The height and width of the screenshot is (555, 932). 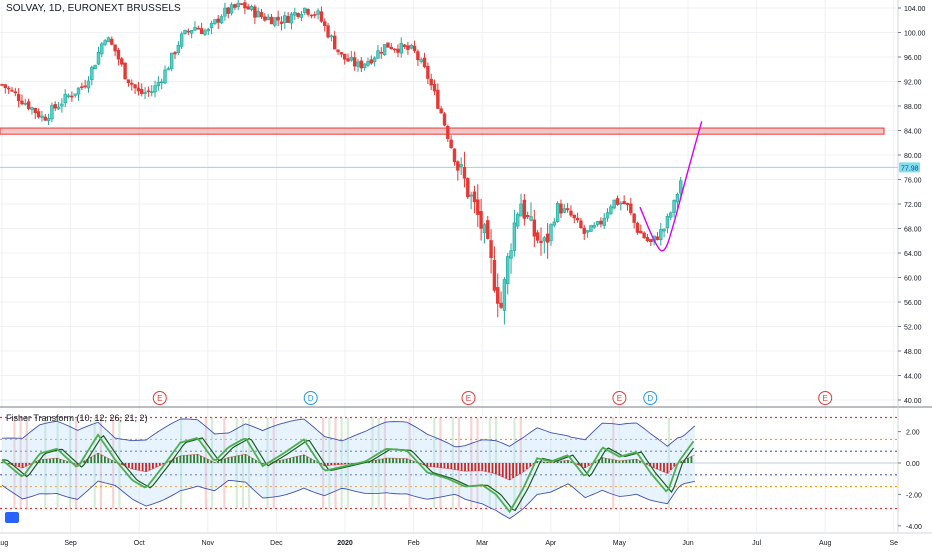 What do you see at coordinates (449, 147) in the screenshot?
I see `resistance-zone-layer` at bounding box center [449, 147].